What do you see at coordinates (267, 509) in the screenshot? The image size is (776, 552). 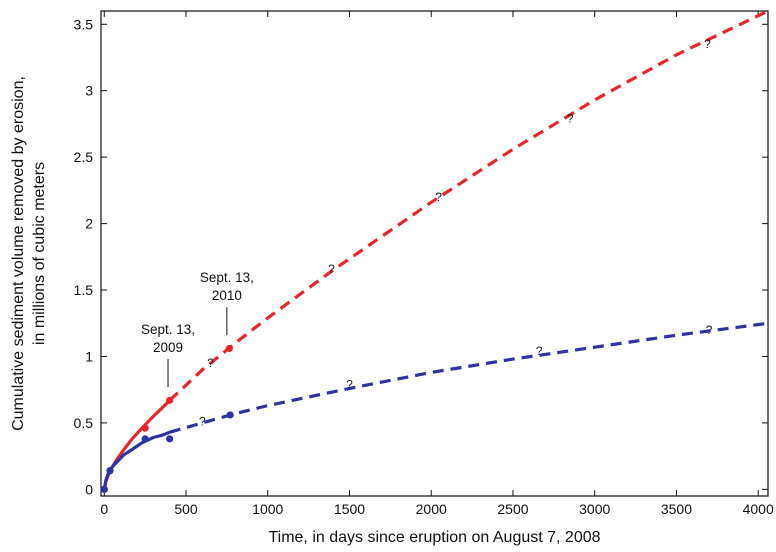 I see `x-tick-label-2: 1000` at bounding box center [267, 509].